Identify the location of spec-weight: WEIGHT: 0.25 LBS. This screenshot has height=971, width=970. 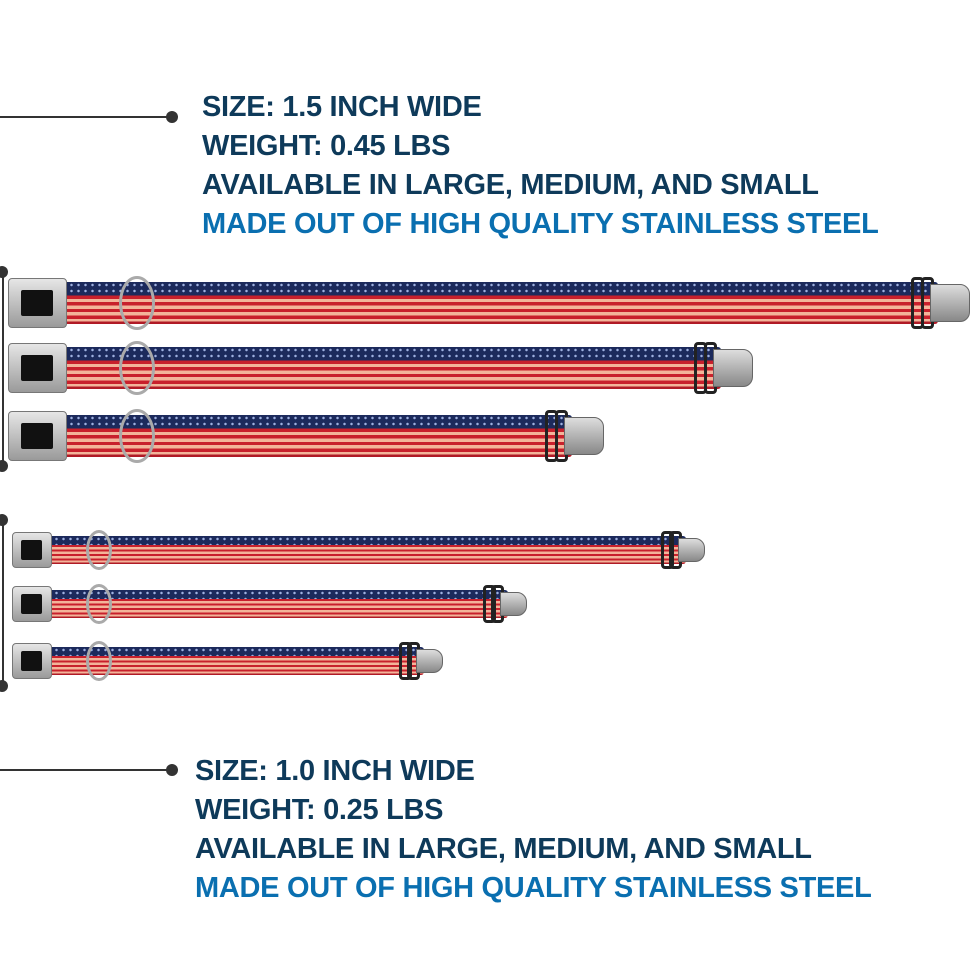
(319, 810).